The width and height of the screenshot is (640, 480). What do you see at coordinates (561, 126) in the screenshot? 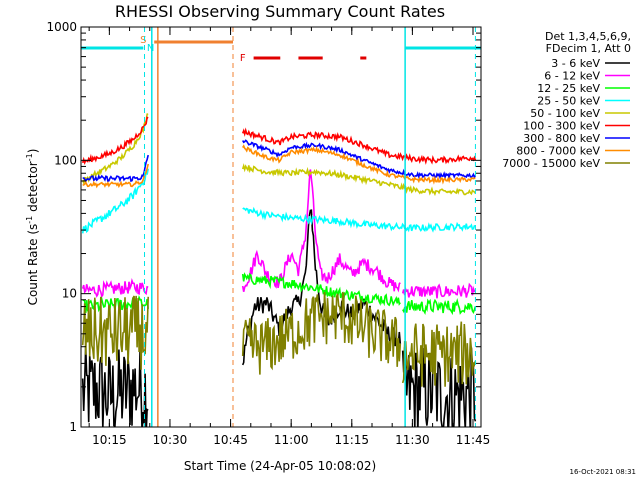
I see `legend-entry-label: 100 - 300 keV` at bounding box center [561, 126].